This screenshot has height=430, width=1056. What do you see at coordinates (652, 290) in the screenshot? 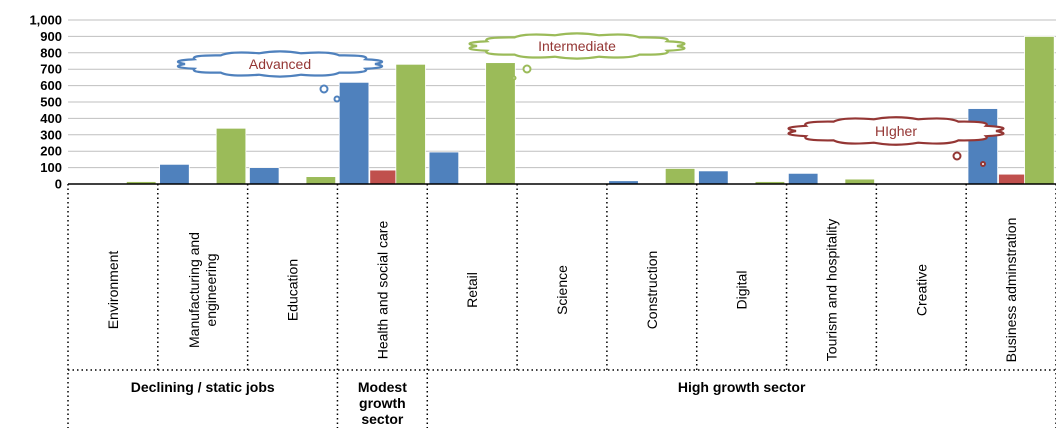
I see `category-label: Construction` at bounding box center [652, 290].